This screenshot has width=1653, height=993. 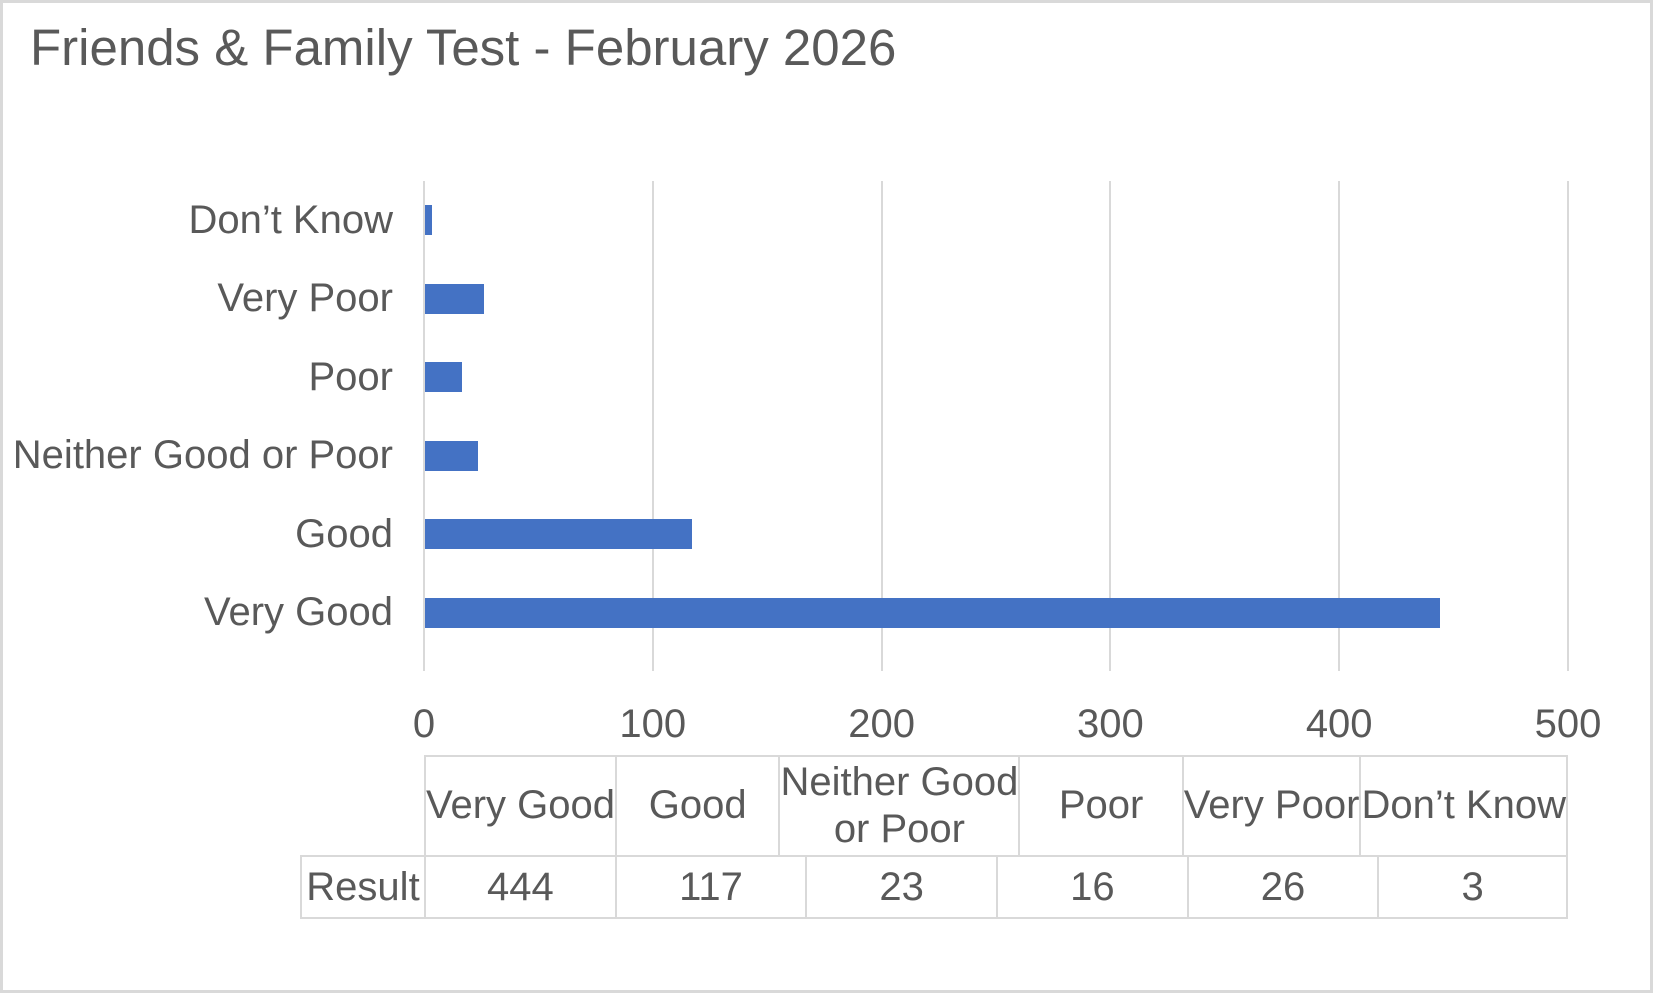 I want to click on value-axis-tick-label: 0, so click(x=424, y=724).